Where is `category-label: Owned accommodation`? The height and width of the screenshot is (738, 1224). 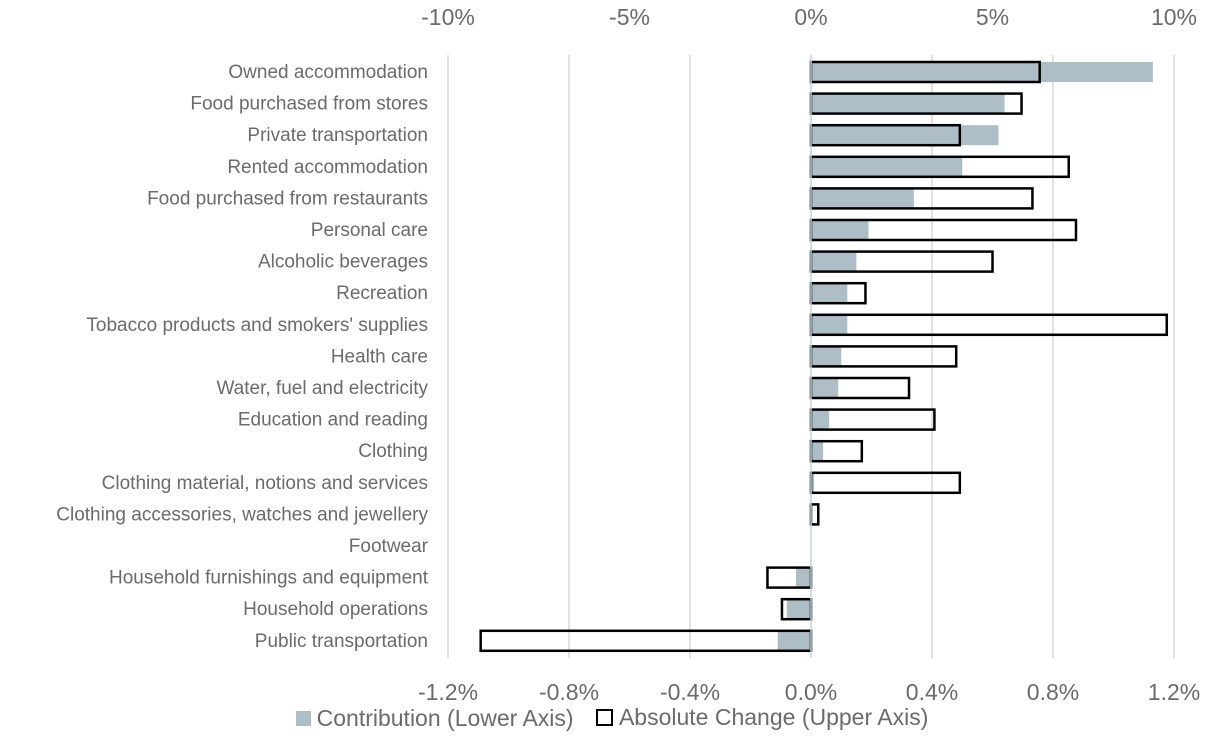 category-label: Owned accommodation is located at coordinates (328, 72).